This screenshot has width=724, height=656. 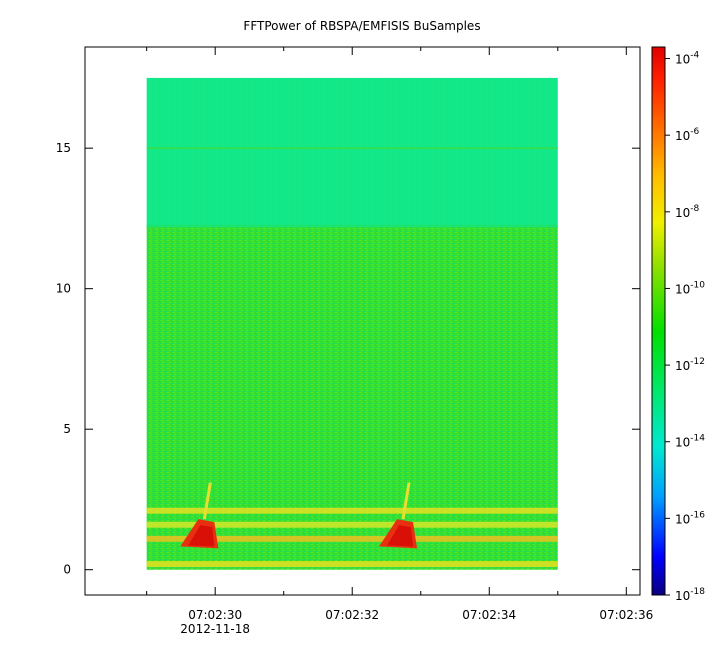 What do you see at coordinates (687, 59) in the screenshot?
I see `colorbar-tick-label-0: 10⁻⁴` at bounding box center [687, 59].